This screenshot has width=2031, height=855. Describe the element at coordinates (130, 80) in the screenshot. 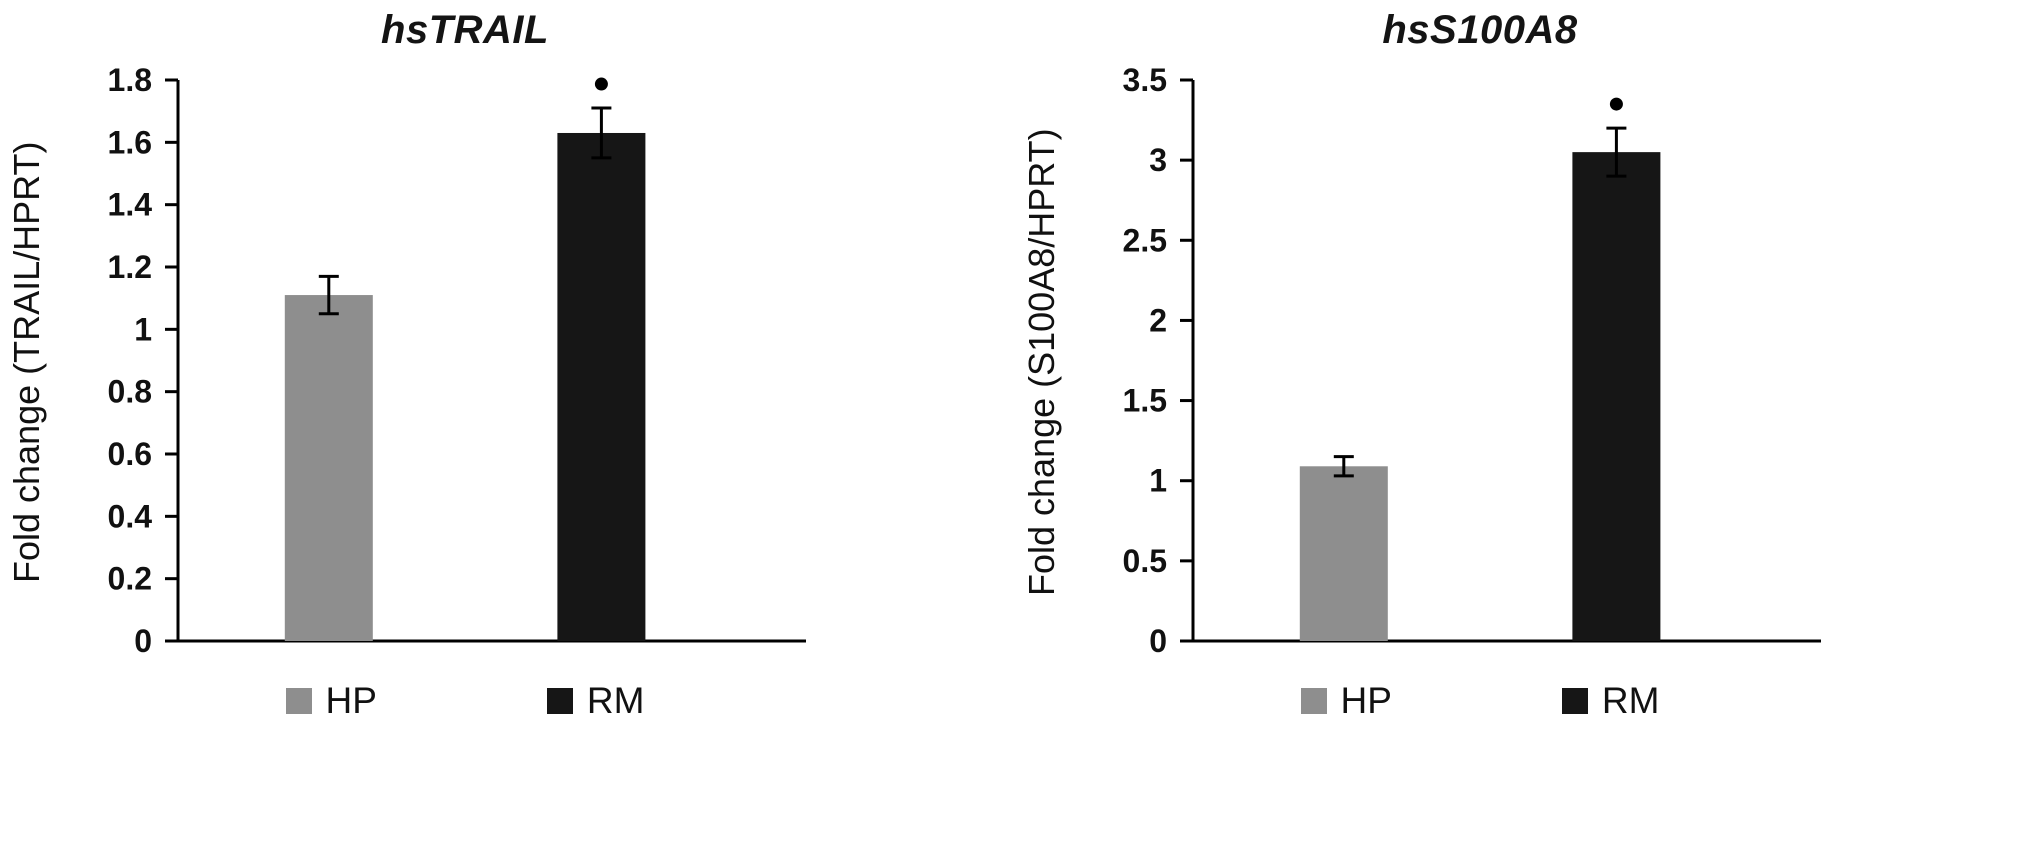

I see `tick-label: 1.8` at that location.